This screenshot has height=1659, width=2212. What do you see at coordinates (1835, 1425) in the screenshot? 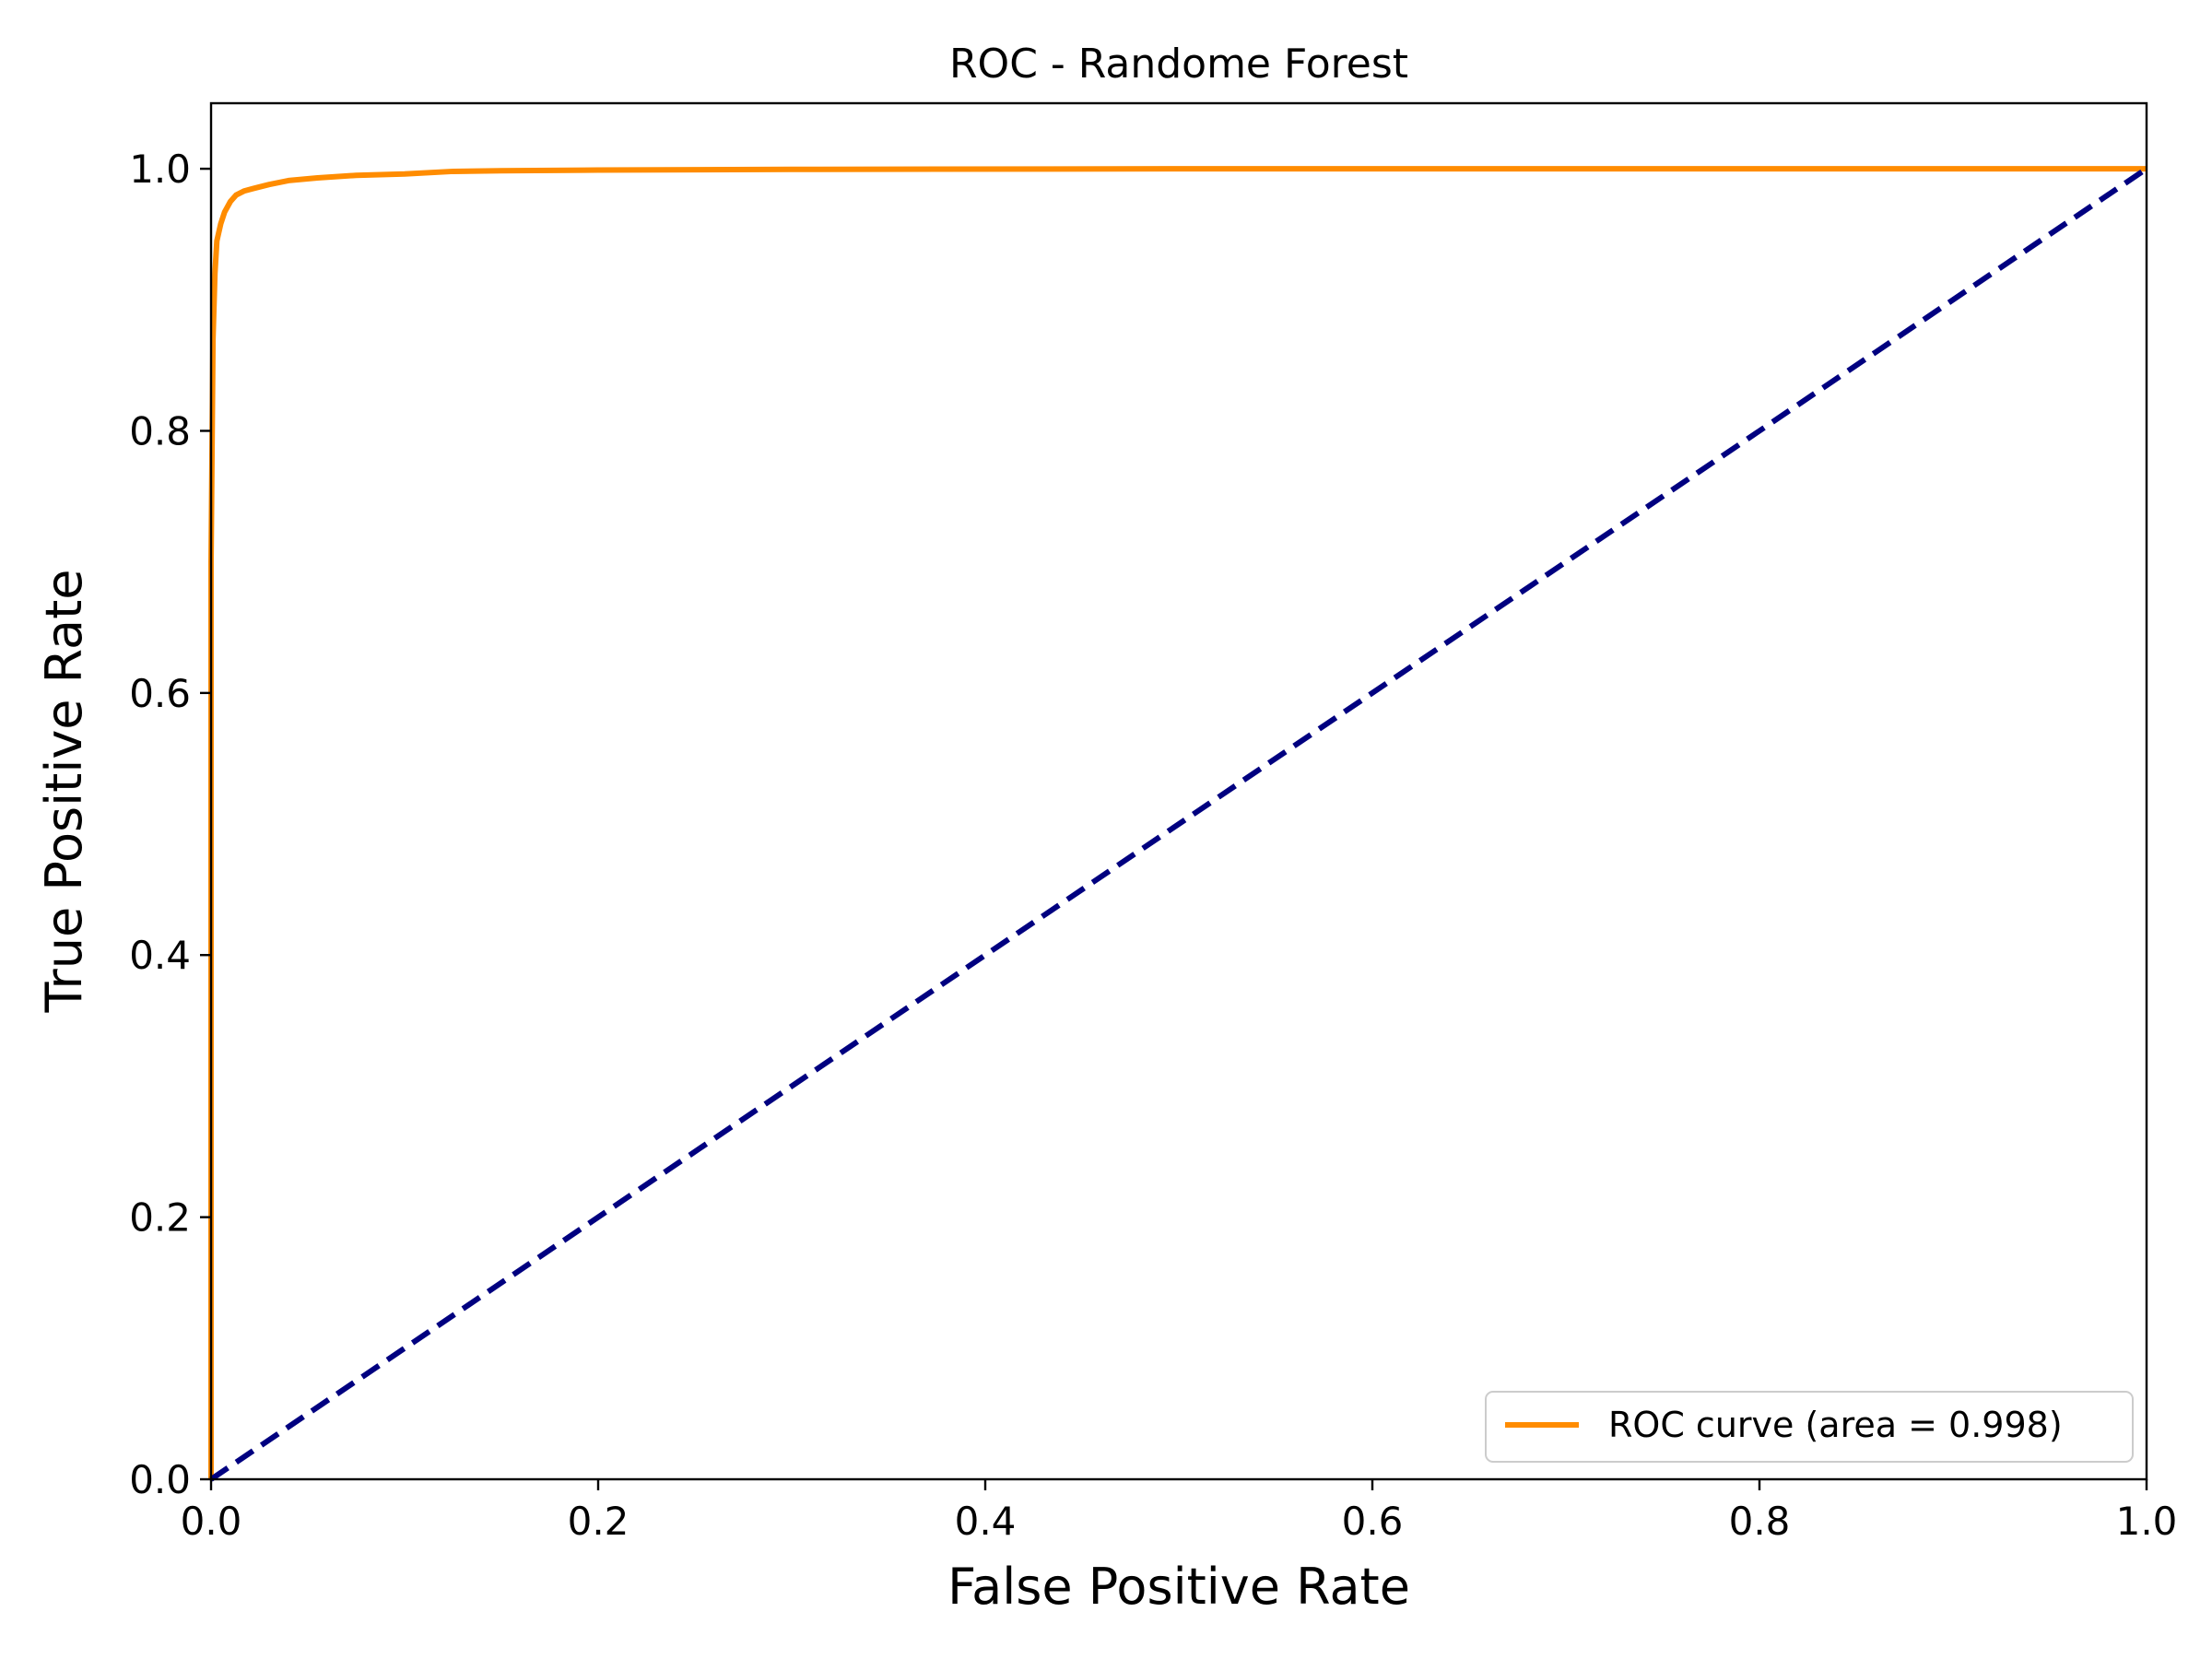
I see `legend-label-roc-curve: ROC curve (area = 0.998)` at bounding box center [1835, 1425].